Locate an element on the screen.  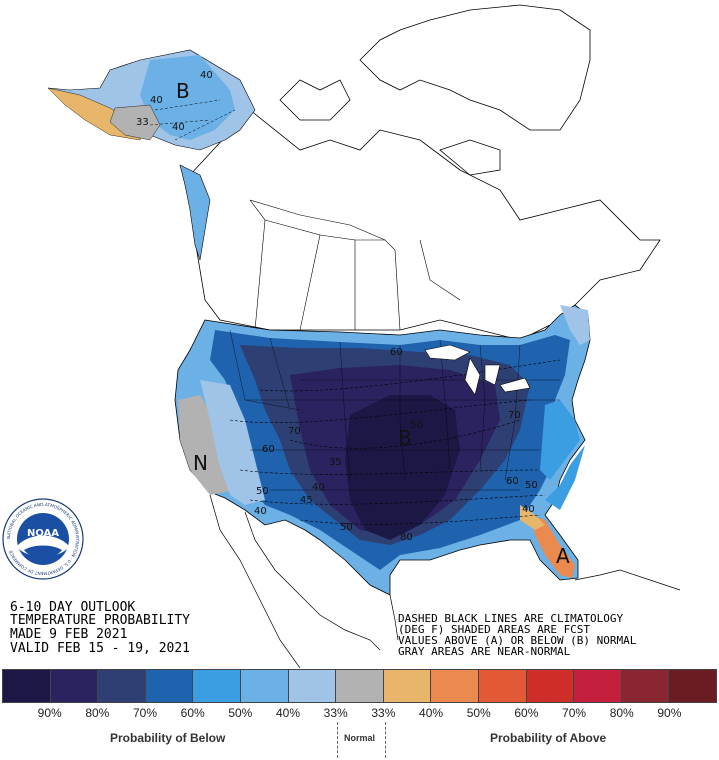
state-lines is located at coordinates (394, 410).